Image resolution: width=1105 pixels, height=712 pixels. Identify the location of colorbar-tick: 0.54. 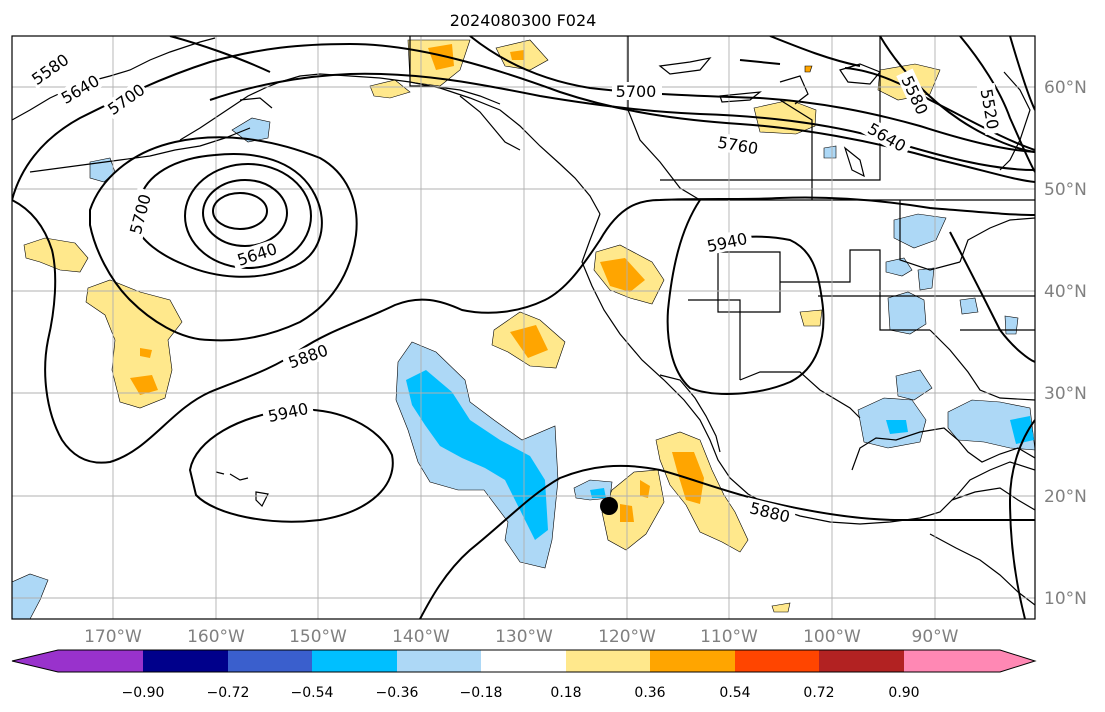
(734, 693).